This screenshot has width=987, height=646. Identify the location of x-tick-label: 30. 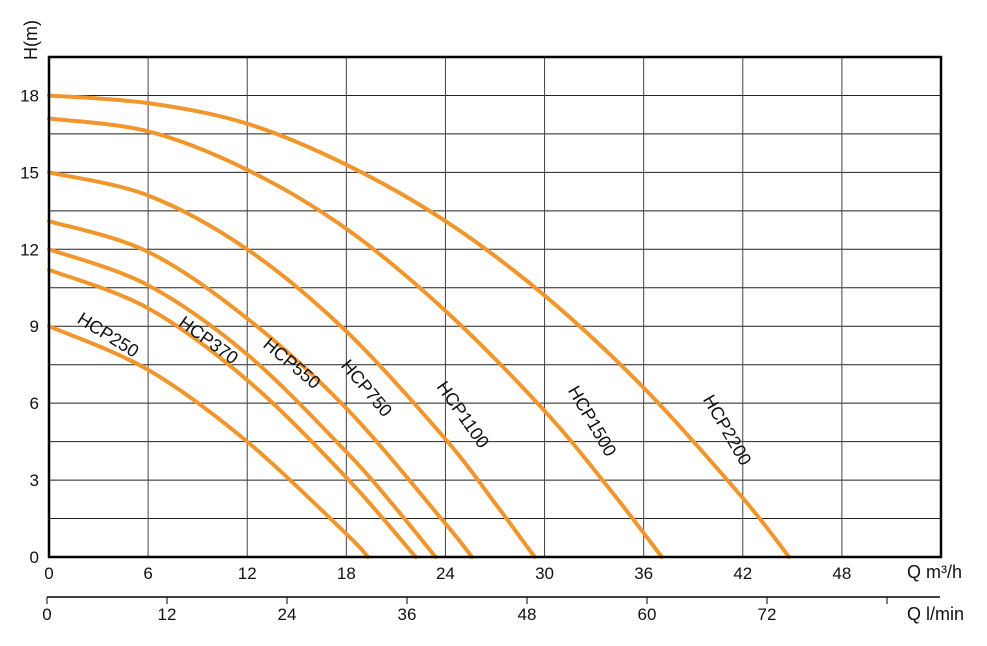
(544, 573).